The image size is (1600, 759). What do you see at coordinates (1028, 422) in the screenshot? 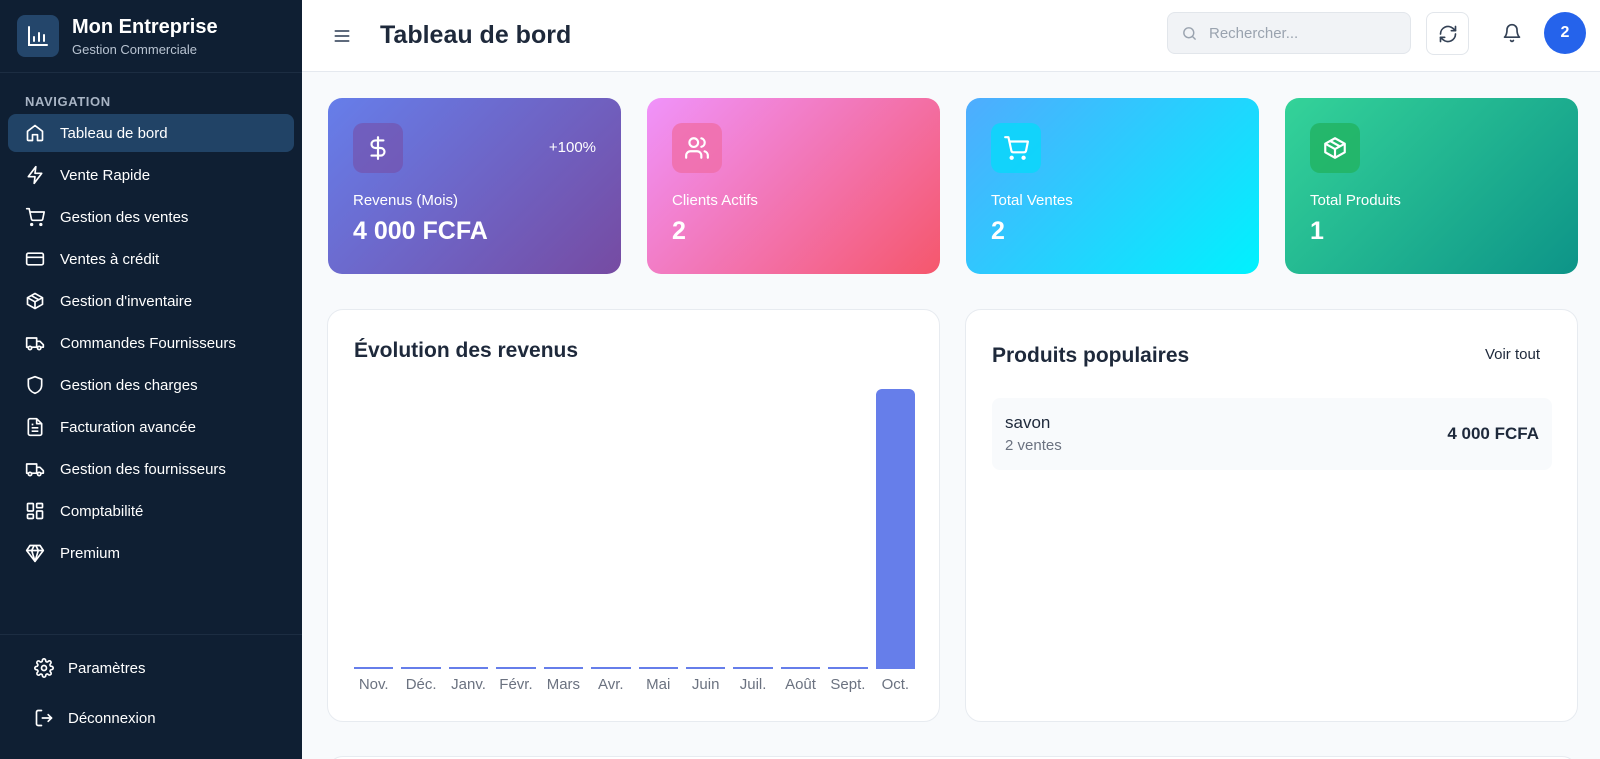
I see `product-name: savon` at bounding box center [1028, 422].